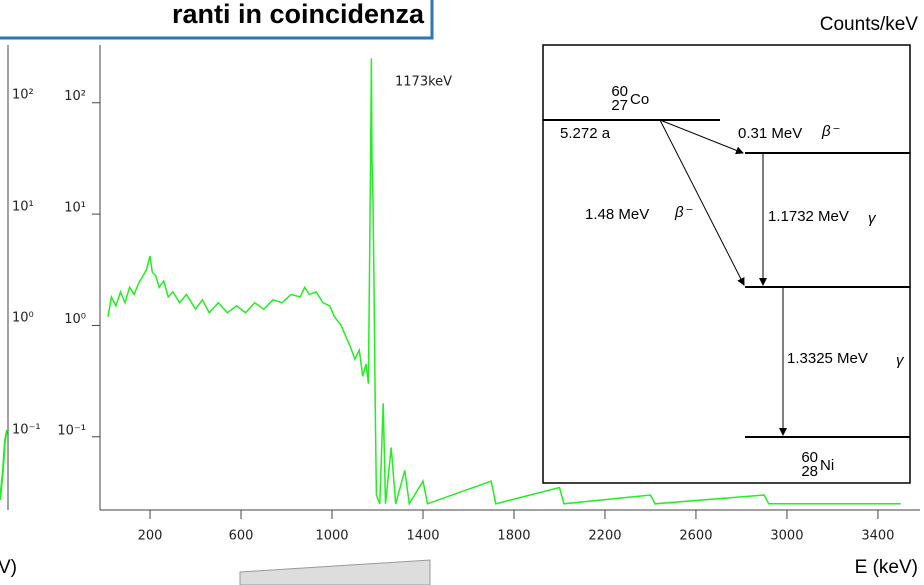  Describe the element at coordinates (150, 536) in the screenshot. I see `x-tick-label: 200` at that location.